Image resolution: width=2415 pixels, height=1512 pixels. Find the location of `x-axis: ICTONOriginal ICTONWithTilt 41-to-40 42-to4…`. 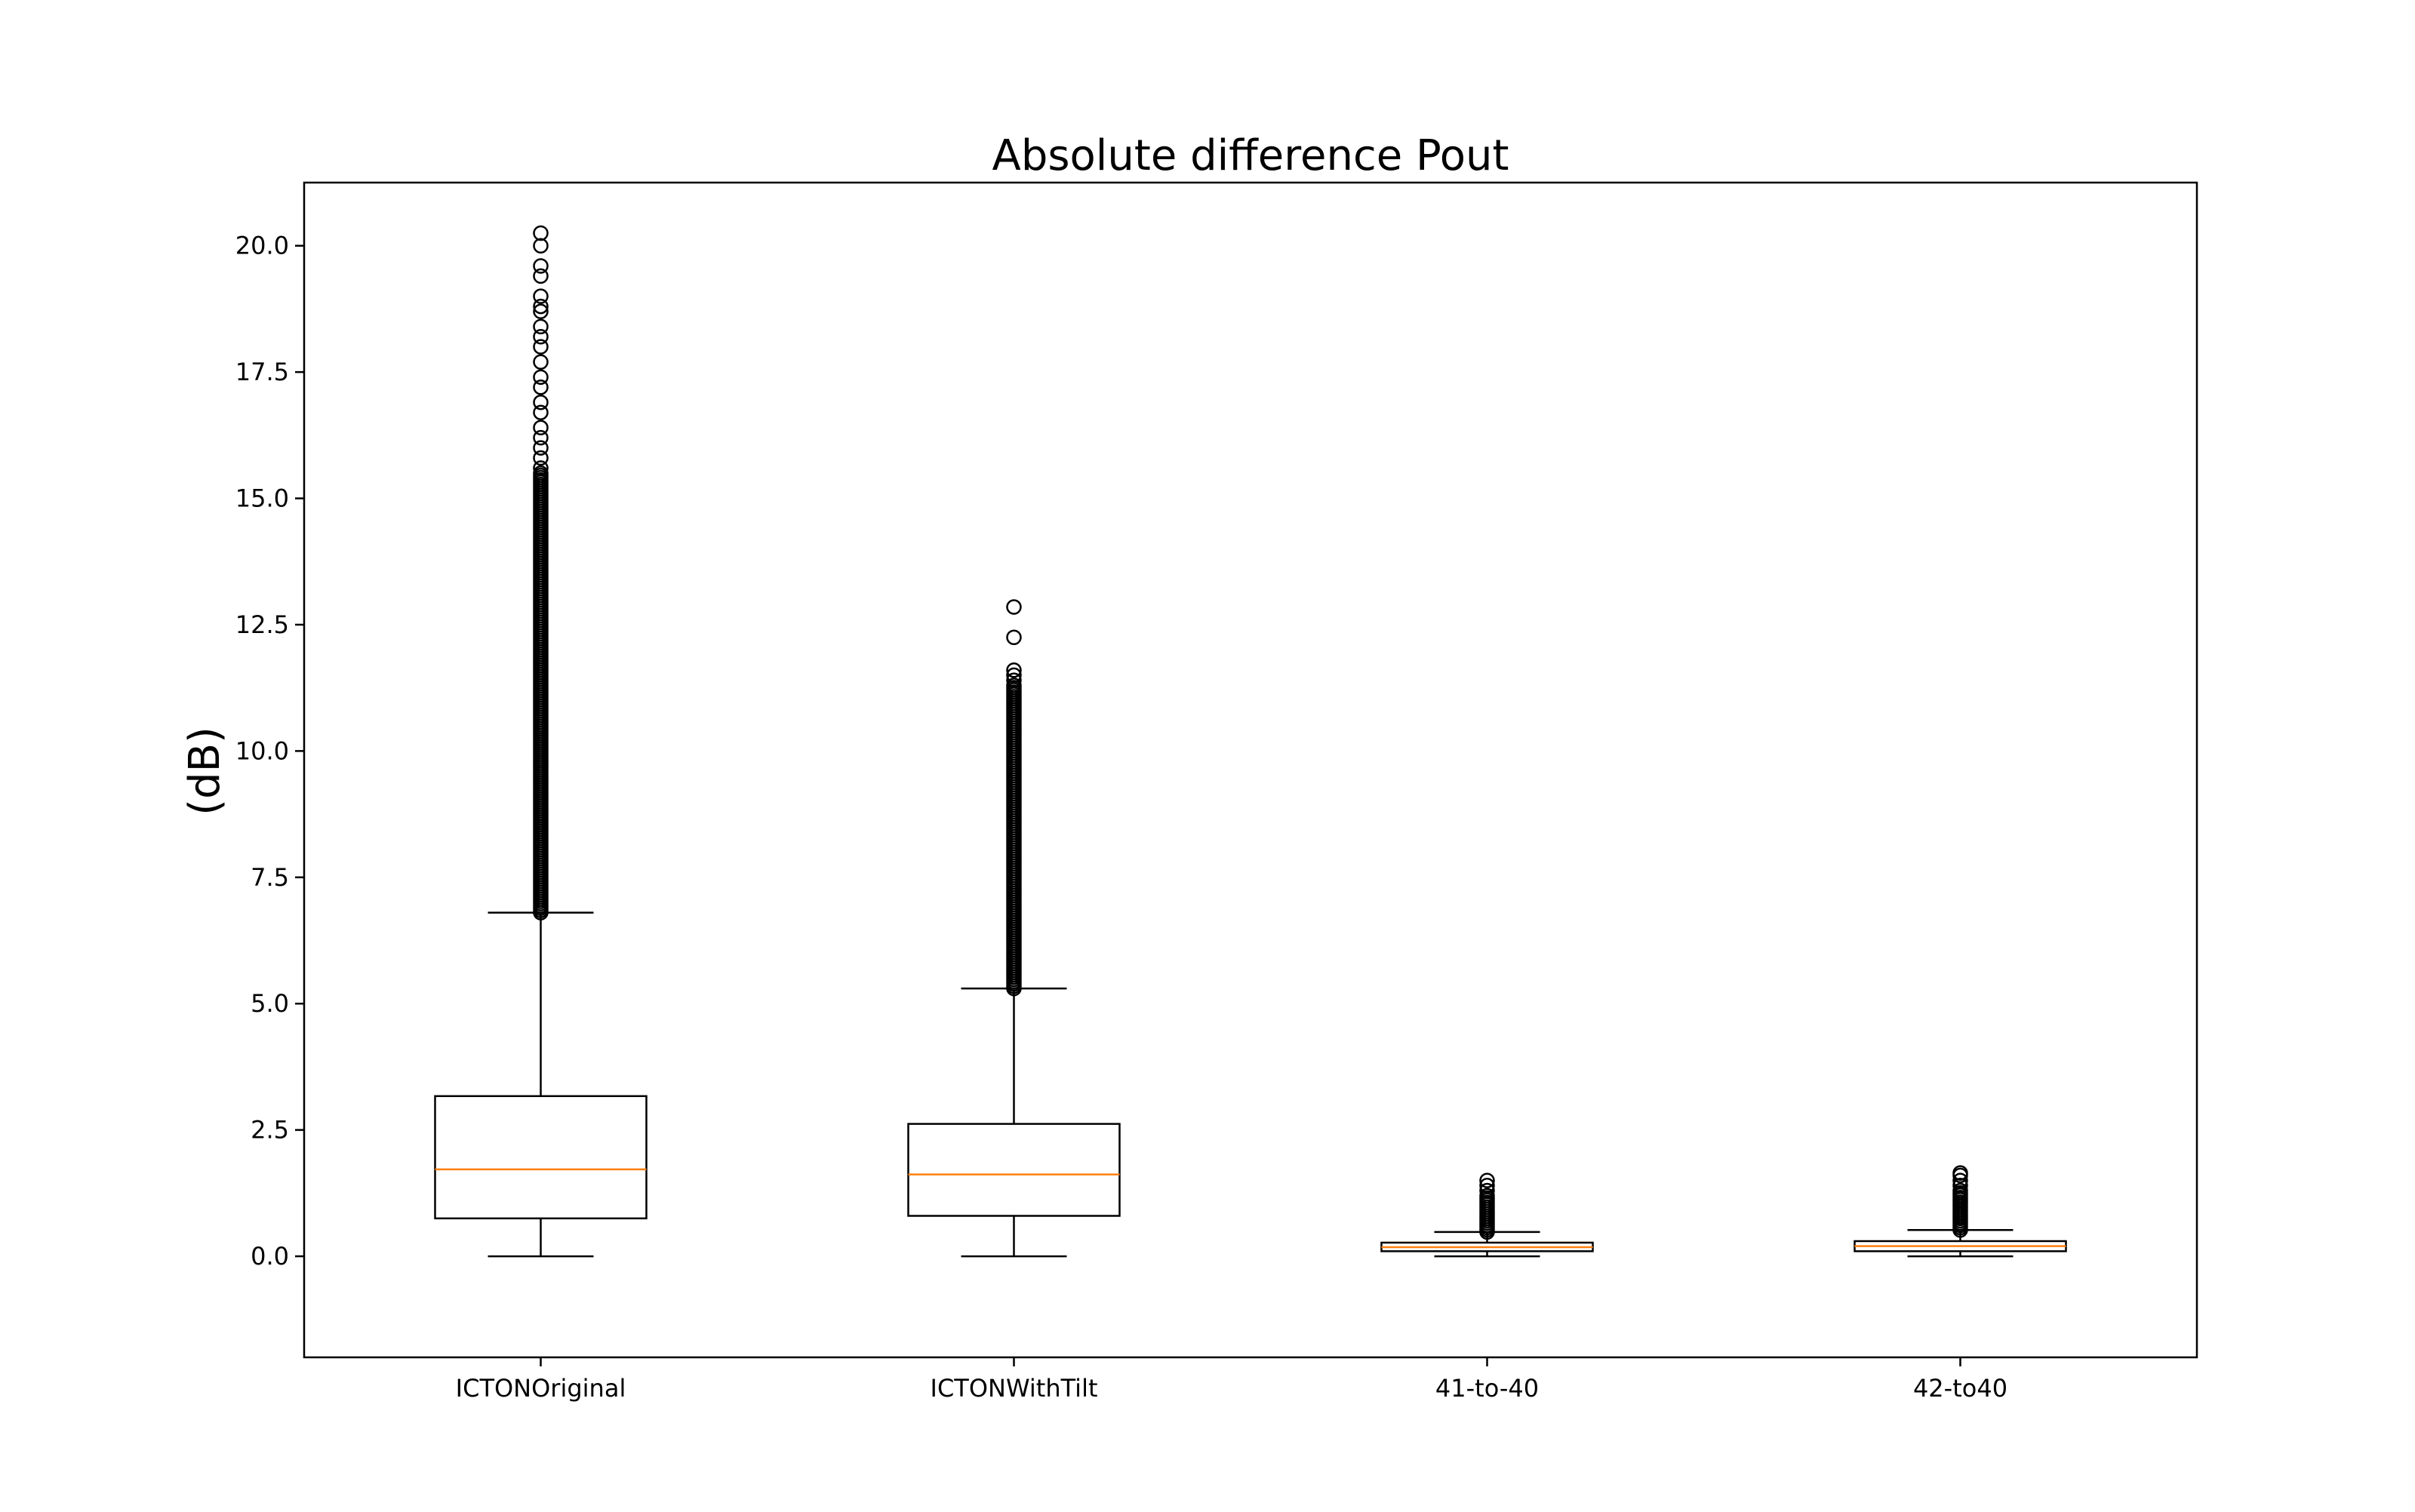

x-axis: ICTONOriginal ICTONWithTilt 41-to-40 42-to4… is located at coordinates (1231, 1380).